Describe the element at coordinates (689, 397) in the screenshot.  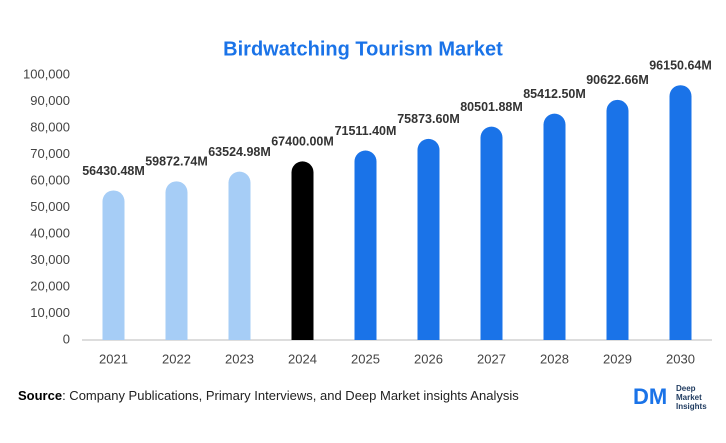
I see `logo-text: Market` at that location.